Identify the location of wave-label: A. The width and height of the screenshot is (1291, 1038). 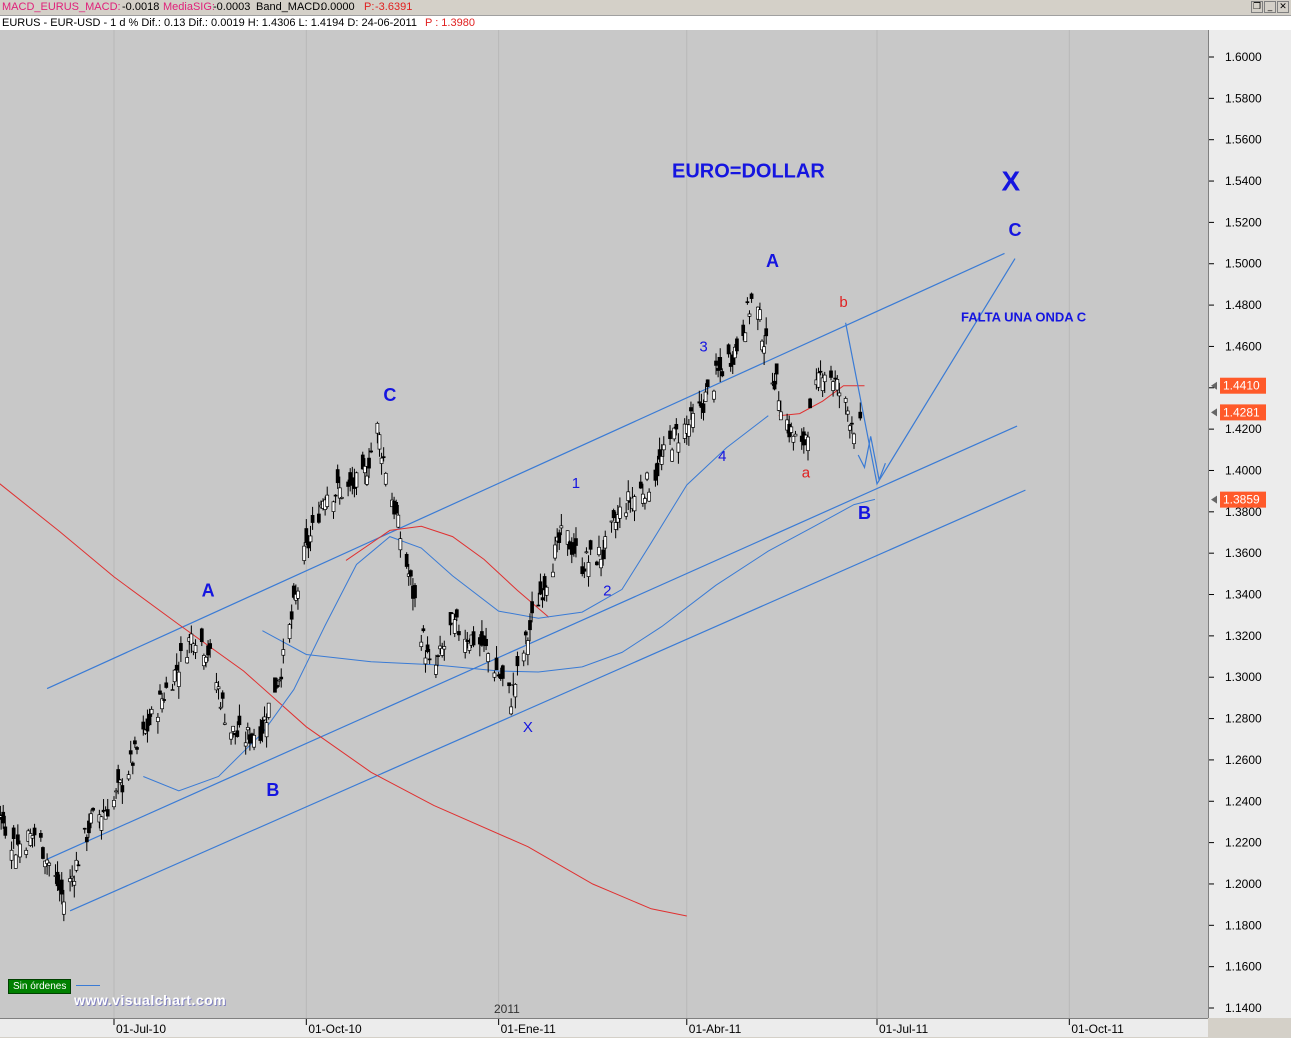
(208, 591).